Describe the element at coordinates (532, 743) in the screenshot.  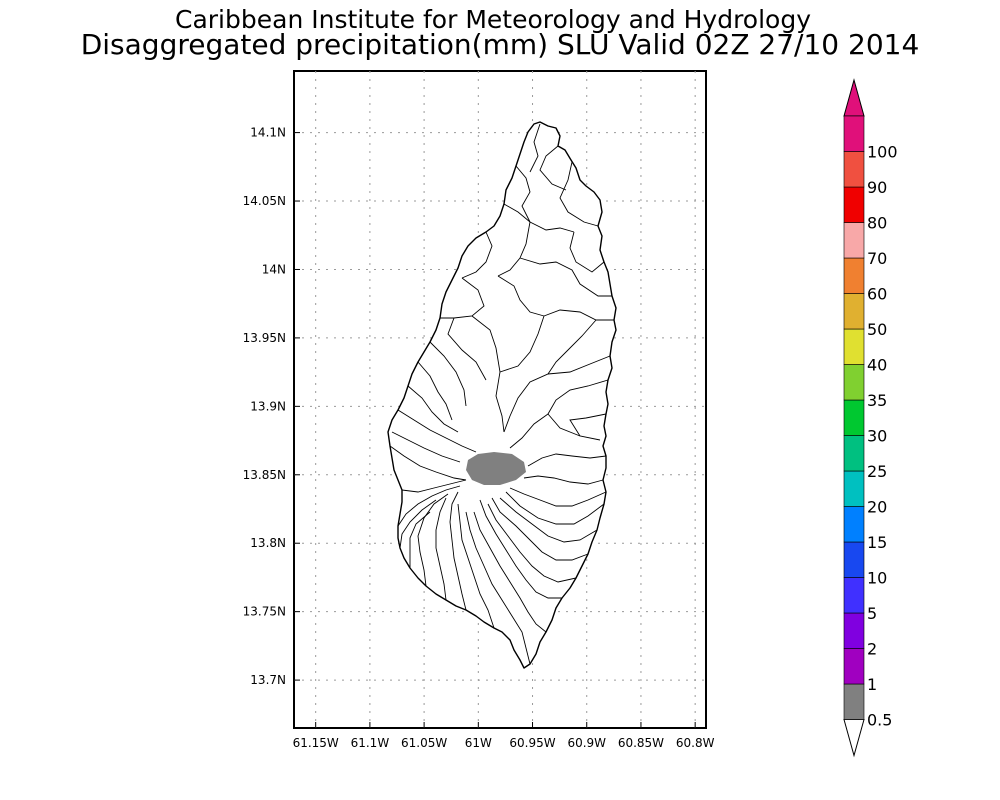
I see `x-tick-label: 60.95W` at that location.